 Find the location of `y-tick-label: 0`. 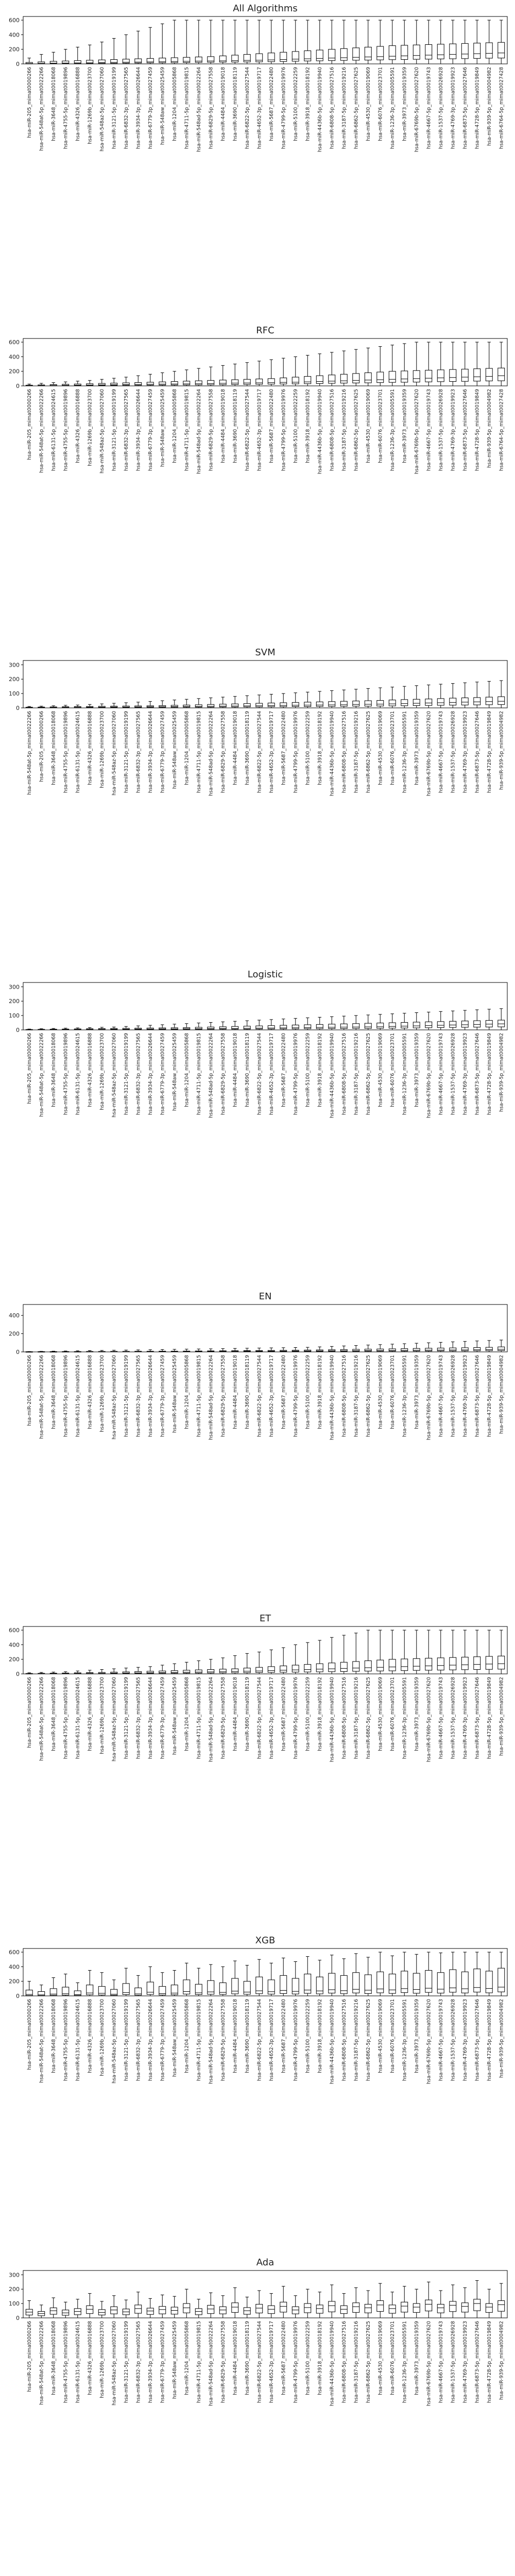

y-tick-label: 0 is located at coordinates (18, 2318).